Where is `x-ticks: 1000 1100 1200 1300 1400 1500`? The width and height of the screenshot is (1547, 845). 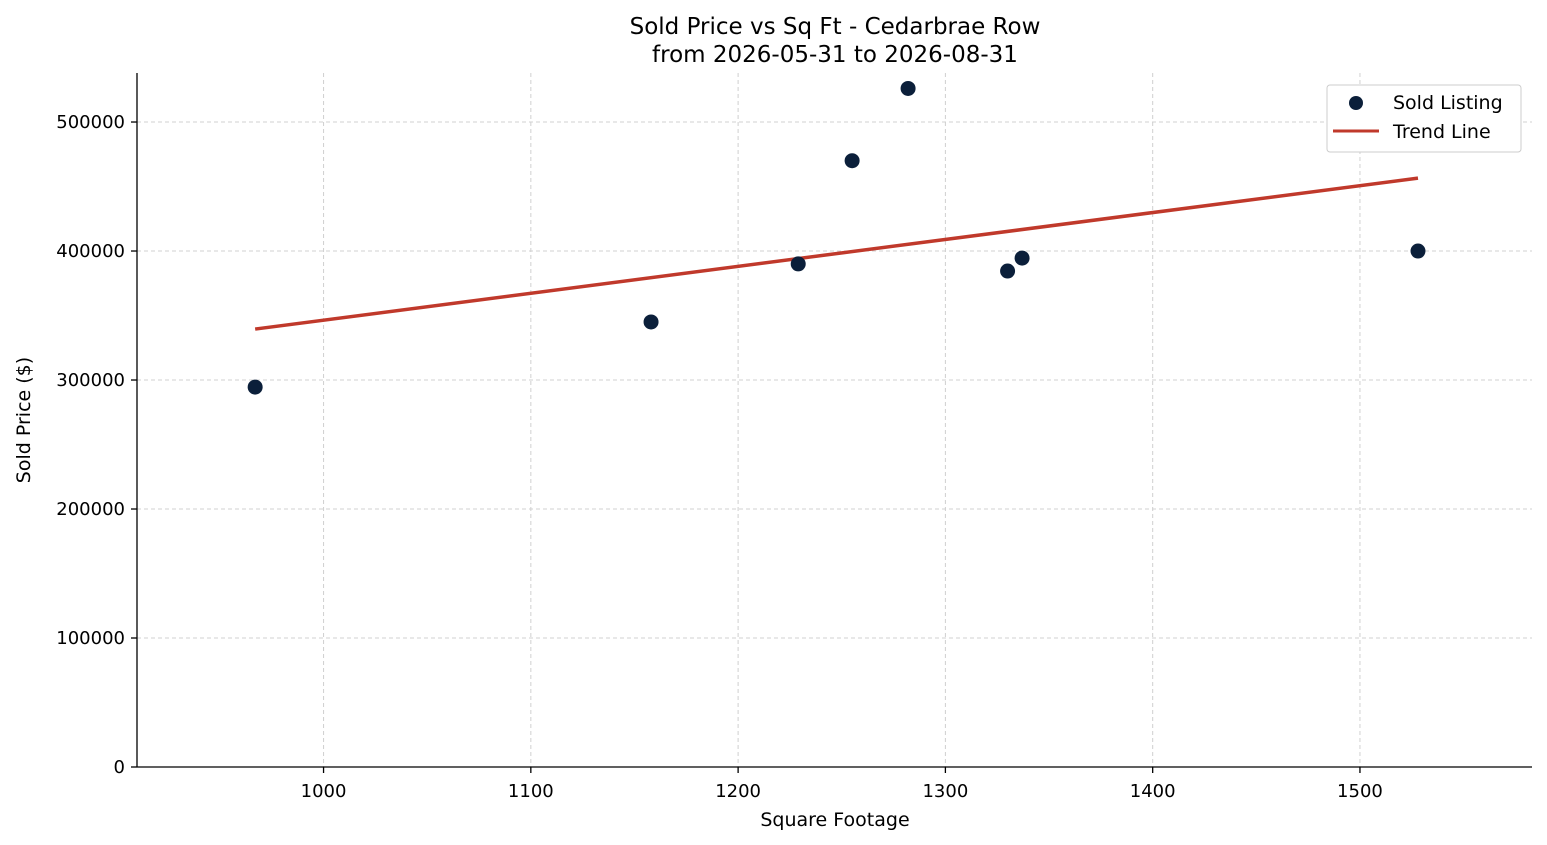 x-ticks: 1000 1100 1200 1300 1400 1500 is located at coordinates (842, 784).